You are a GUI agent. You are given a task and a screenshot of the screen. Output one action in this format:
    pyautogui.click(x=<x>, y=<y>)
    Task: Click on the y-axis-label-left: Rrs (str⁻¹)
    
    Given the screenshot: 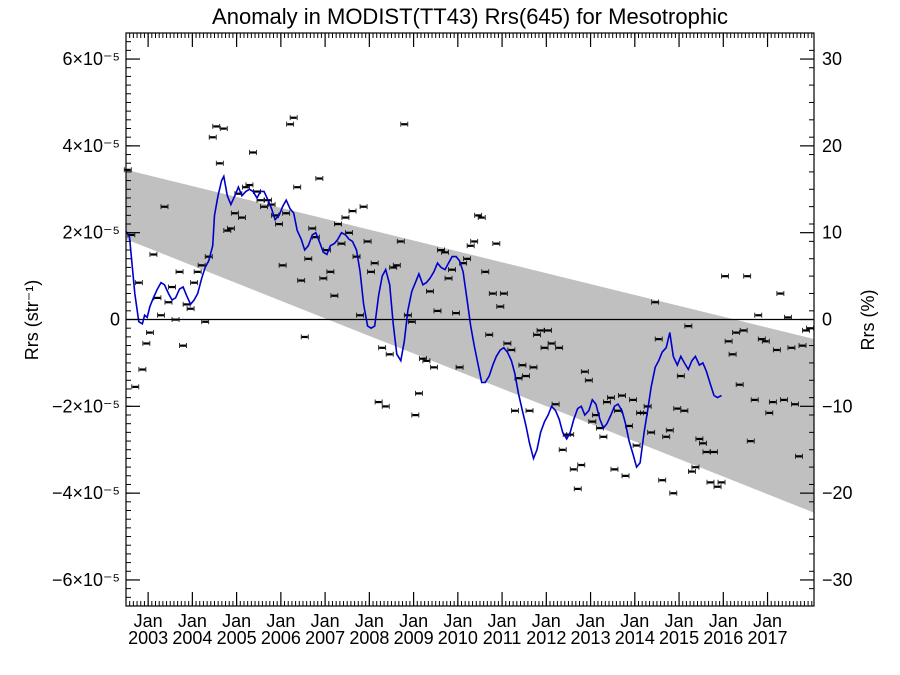 What is the action you would take?
    pyautogui.click(x=32, y=320)
    